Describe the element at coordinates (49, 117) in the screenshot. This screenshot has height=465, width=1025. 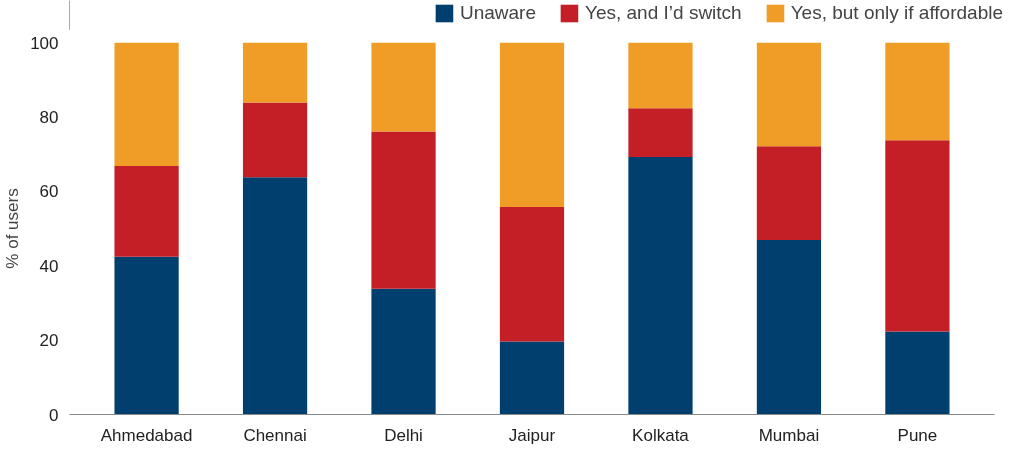
I see `y-tick-label: 80` at that location.